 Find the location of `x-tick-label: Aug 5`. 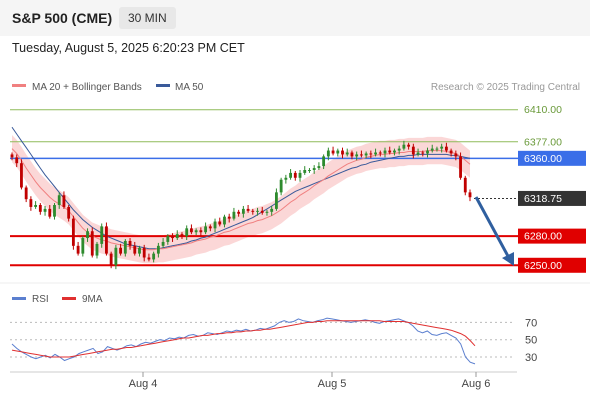

x-tick-label: Aug 5 is located at coordinates (332, 384).